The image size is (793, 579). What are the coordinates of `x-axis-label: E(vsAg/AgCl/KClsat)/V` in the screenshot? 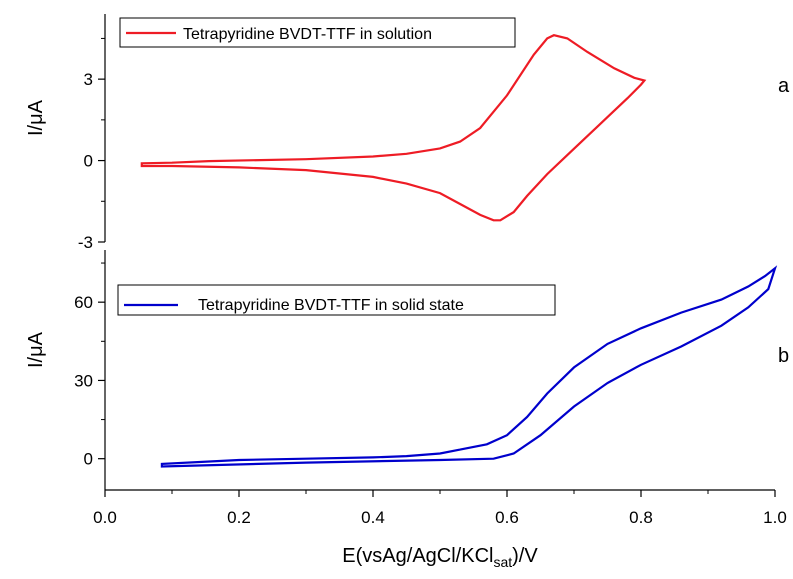 It's located at (440, 557).